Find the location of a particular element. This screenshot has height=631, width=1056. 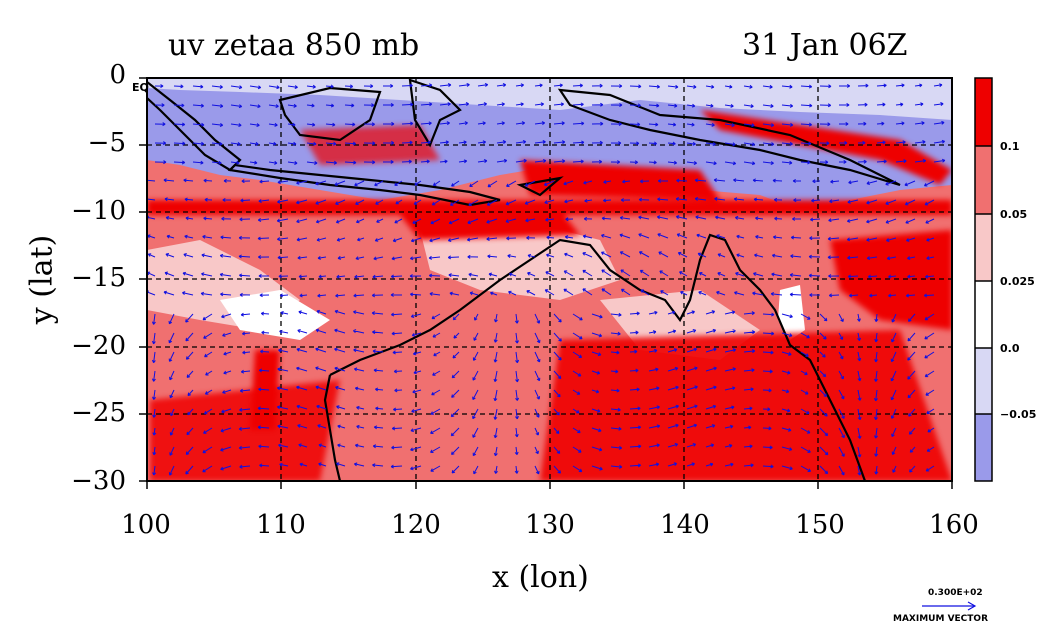

chart-date: 31 Jan 06Z is located at coordinates (825, 45).